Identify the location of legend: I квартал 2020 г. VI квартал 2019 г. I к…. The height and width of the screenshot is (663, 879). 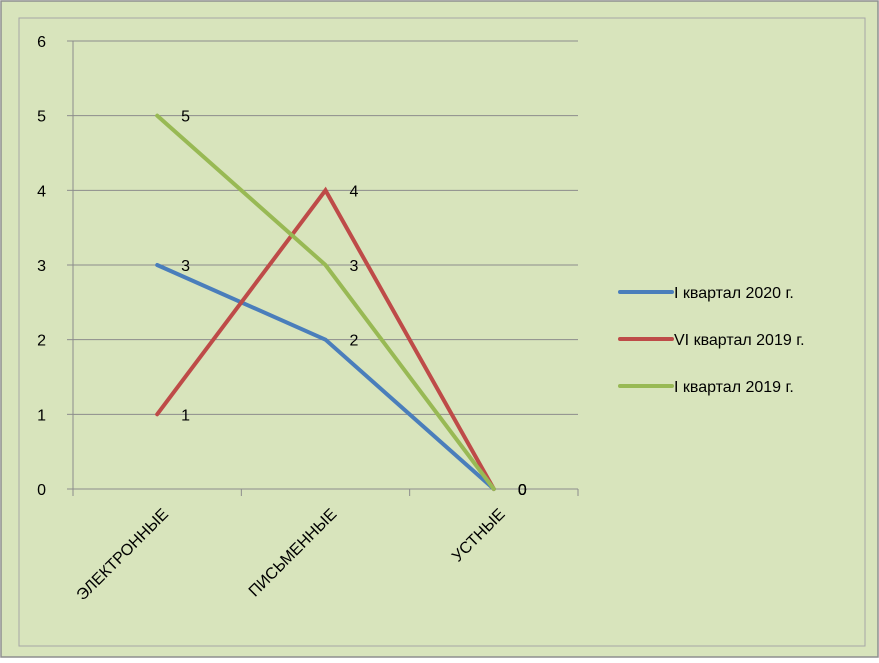
(711, 340).